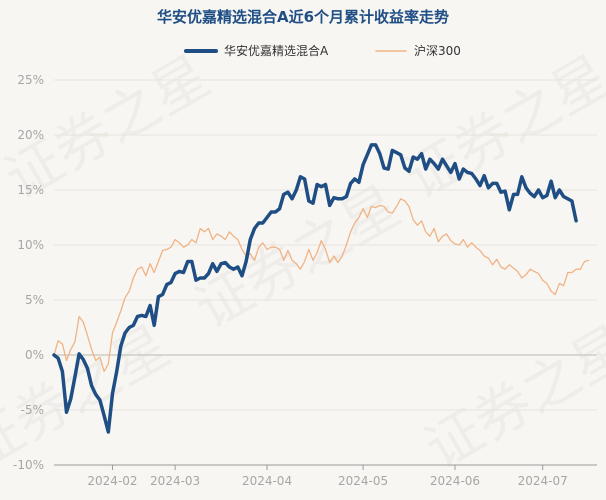 The width and height of the screenshot is (606, 500). Describe the element at coordinates (28, 465) in the screenshot. I see `y-tick-label: -10%` at that location.